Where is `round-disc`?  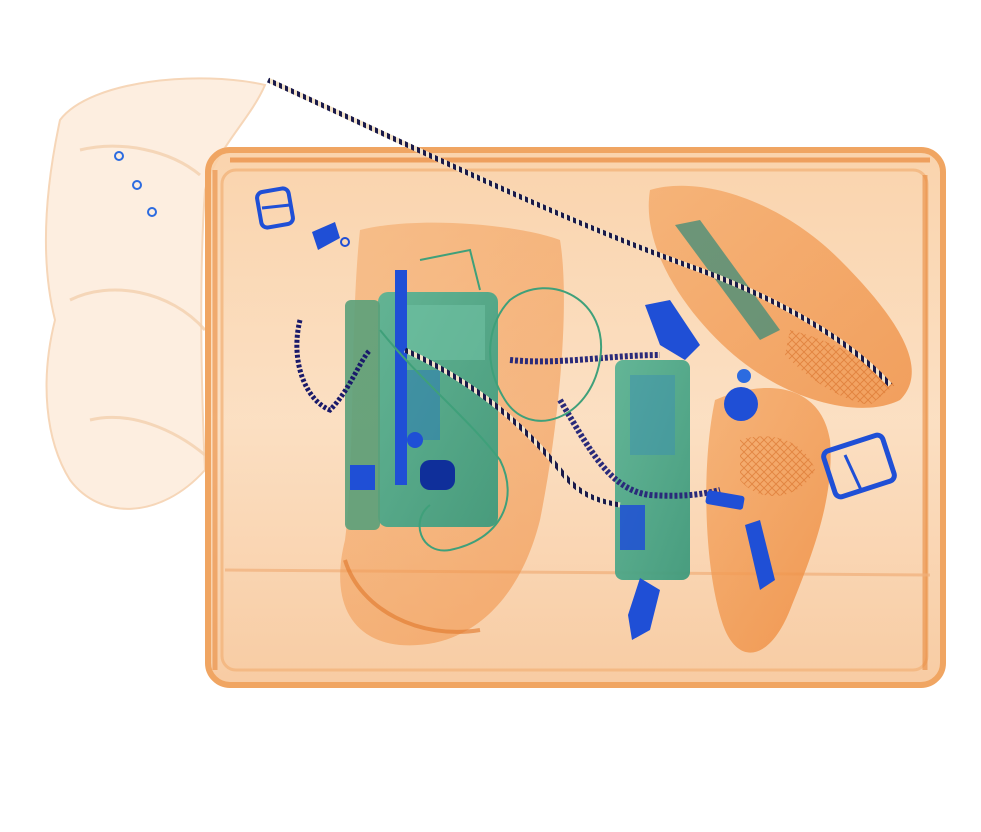 round-disc is located at coordinates (741, 395).